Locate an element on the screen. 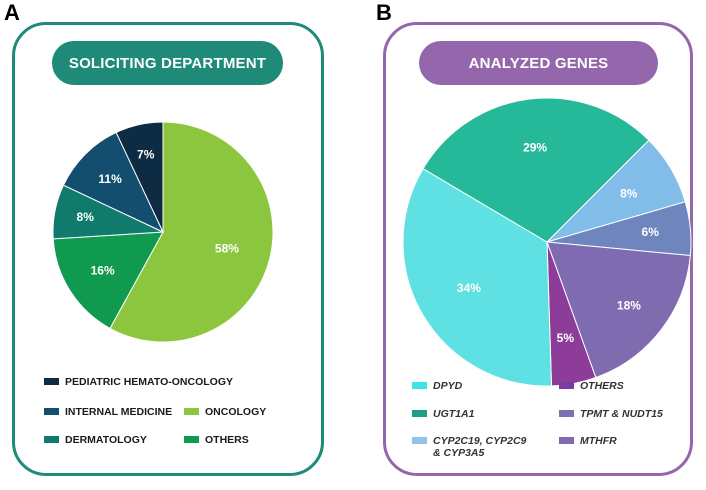  legend-label: ONCOLOGY is located at coordinates (236, 412).